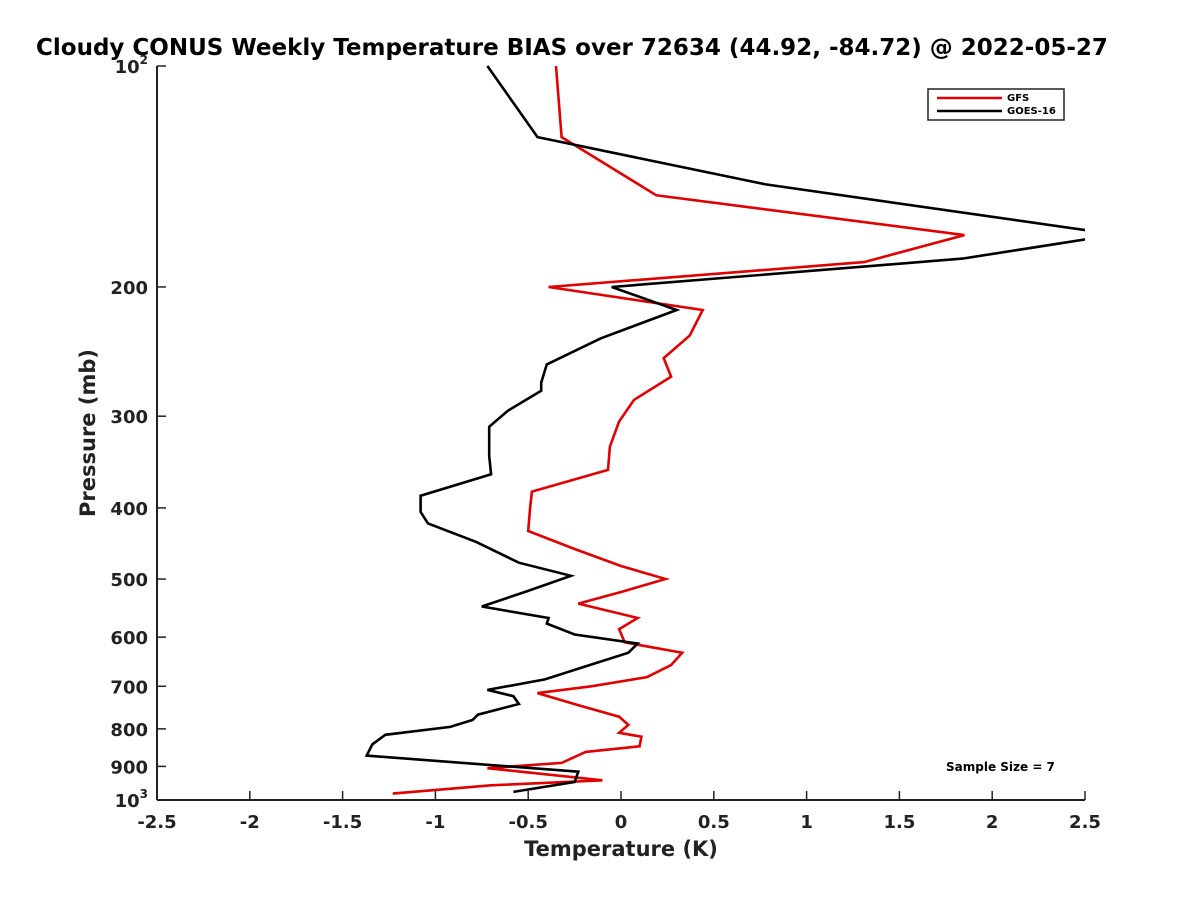 This screenshot has height=900, width=1200. I want to click on x-tick-label: 1.5, so click(899, 822).